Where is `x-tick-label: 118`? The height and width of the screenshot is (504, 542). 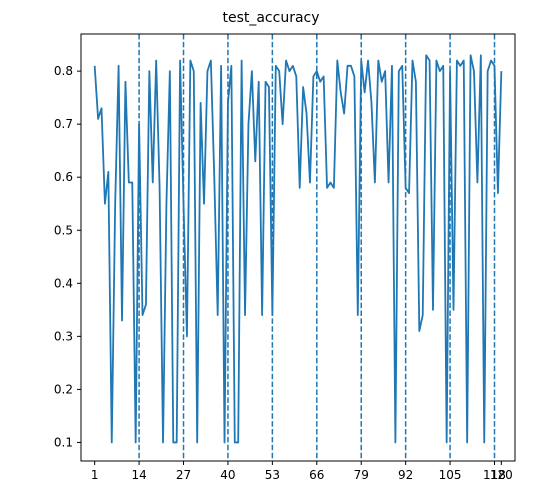
x-tick-label: 118 is located at coordinates (494, 475).